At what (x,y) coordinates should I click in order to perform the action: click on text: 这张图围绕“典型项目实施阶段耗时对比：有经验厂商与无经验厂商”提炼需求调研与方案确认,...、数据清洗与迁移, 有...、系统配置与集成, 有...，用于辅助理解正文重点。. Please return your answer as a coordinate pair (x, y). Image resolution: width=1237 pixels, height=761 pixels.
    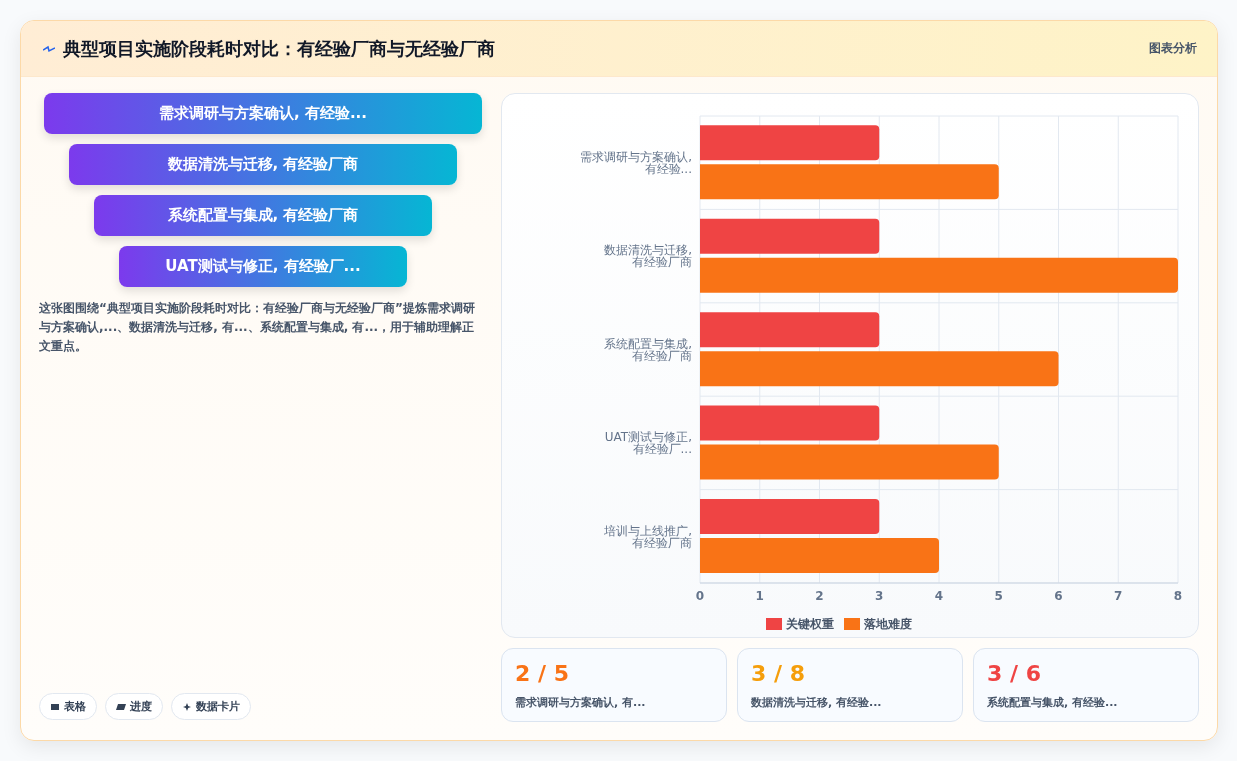
    Looking at the image, I should click on (257, 327).